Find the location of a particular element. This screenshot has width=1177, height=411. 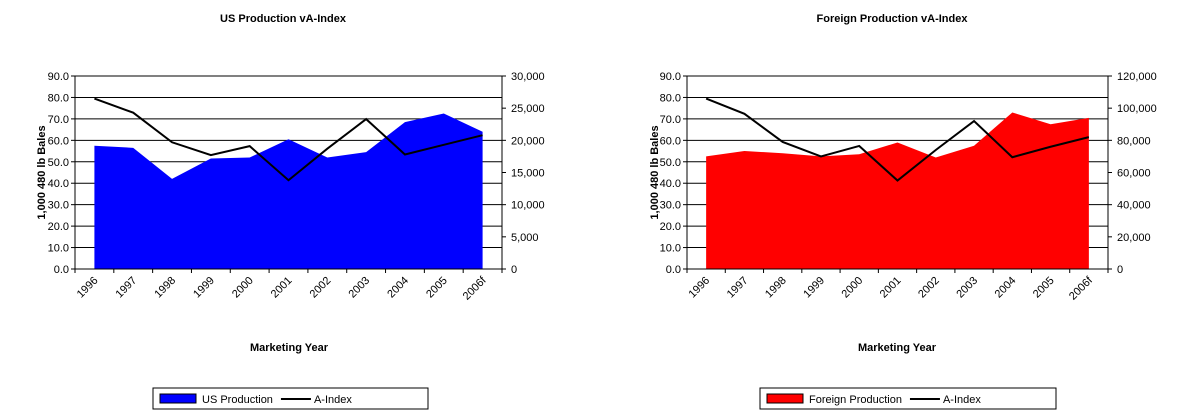

y2-tick-label: 120,000 is located at coordinates (1137, 77).